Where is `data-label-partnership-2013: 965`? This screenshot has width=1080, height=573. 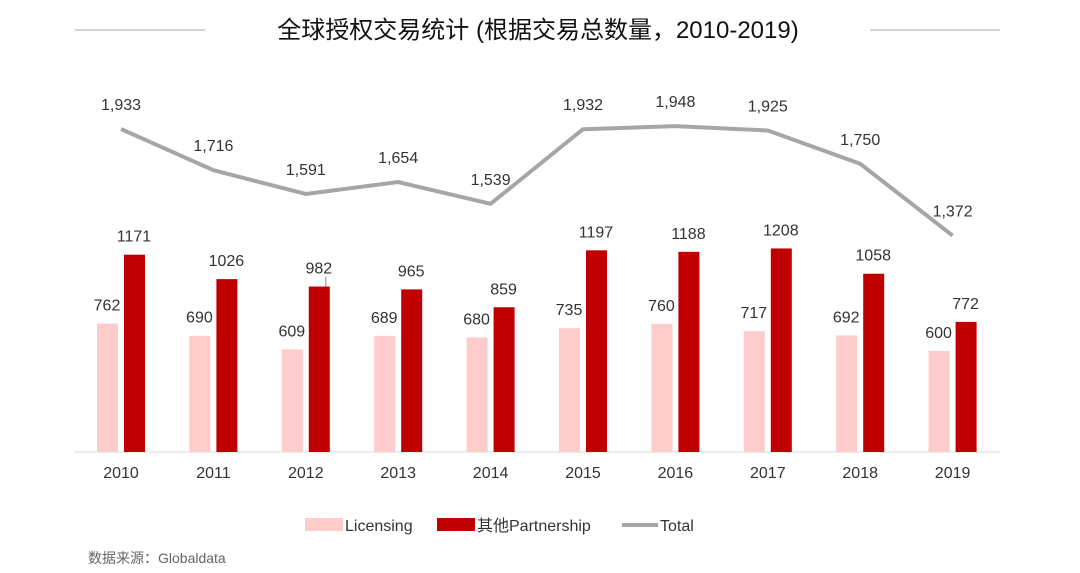
data-label-partnership-2013: 965 is located at coordinates (411, 271).